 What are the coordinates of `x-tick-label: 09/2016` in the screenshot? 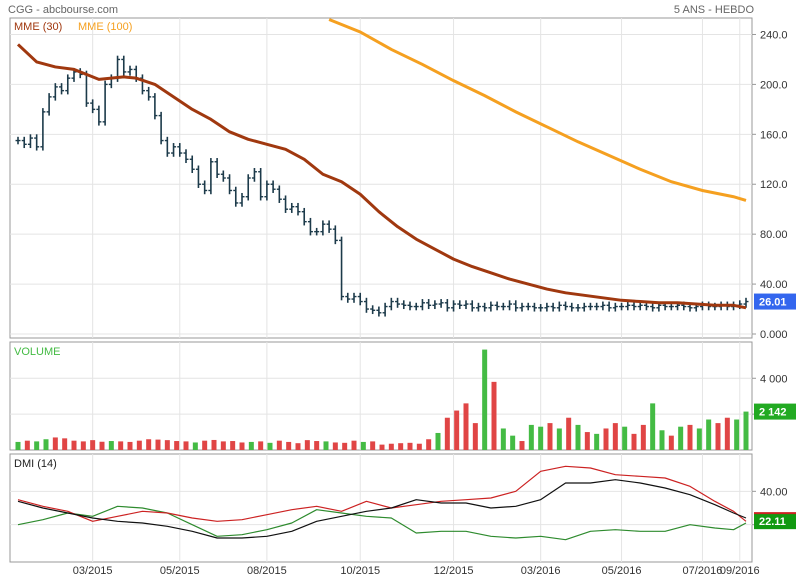 It's located at (740, 571).